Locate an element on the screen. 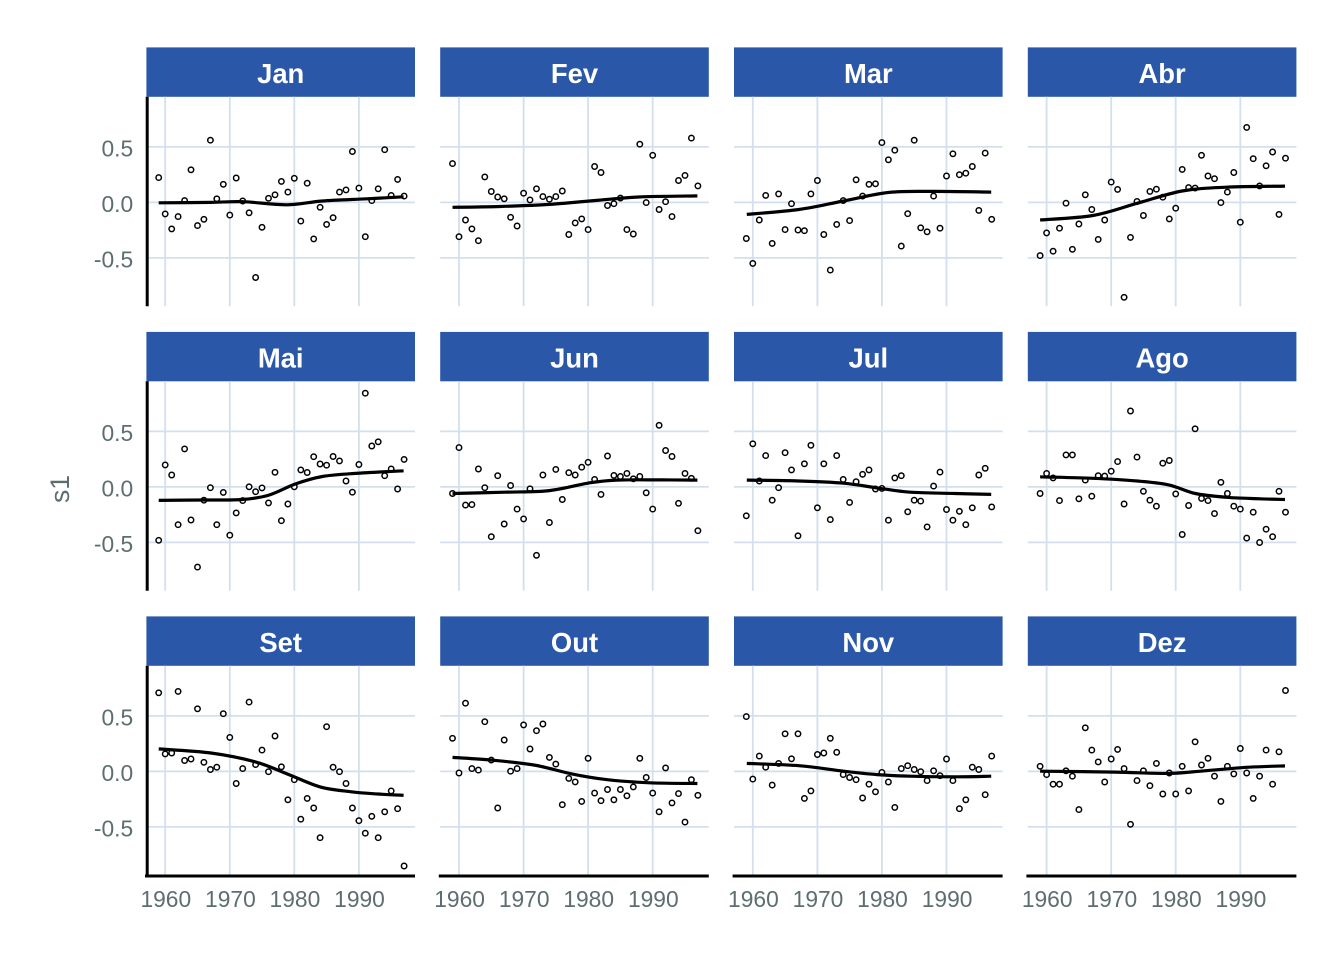 This screenshot has height=965, width=1344. svg-text: Set is located at coordinates (280, 642).